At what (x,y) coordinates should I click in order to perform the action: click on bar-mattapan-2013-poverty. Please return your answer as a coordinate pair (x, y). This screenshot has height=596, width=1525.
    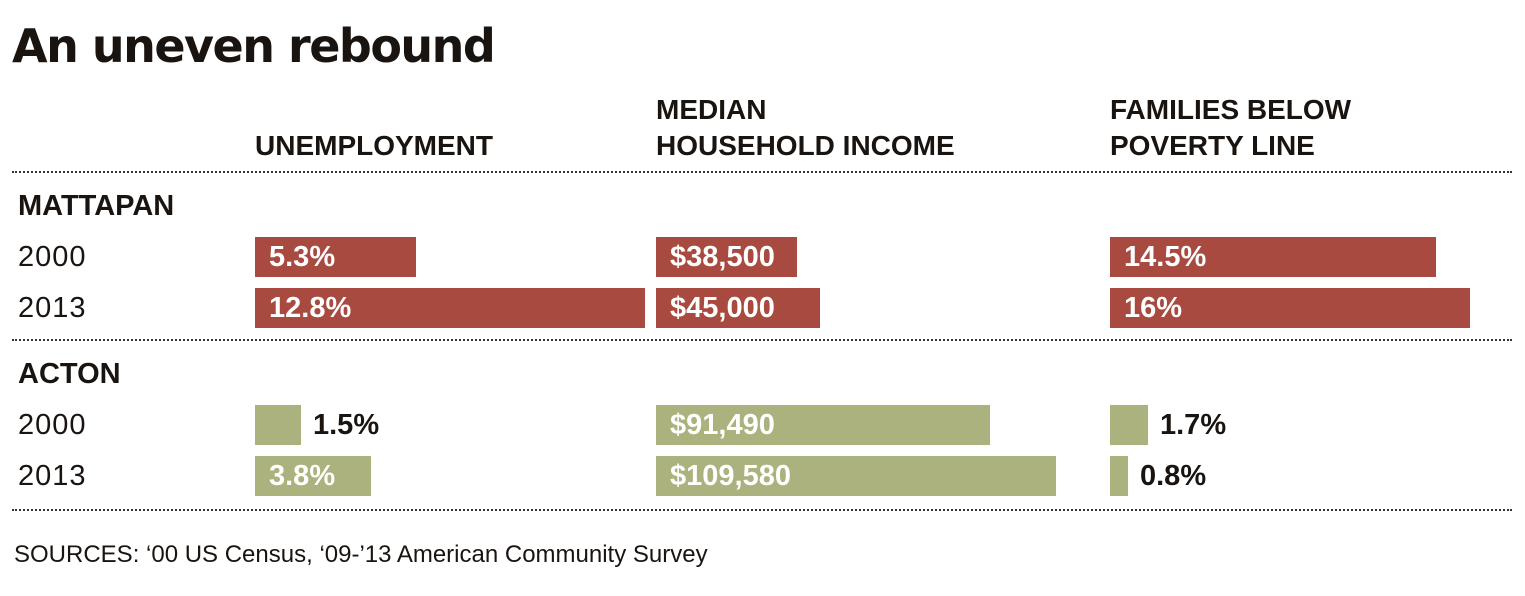
    Looking at the image, I should click on (1290, 308).